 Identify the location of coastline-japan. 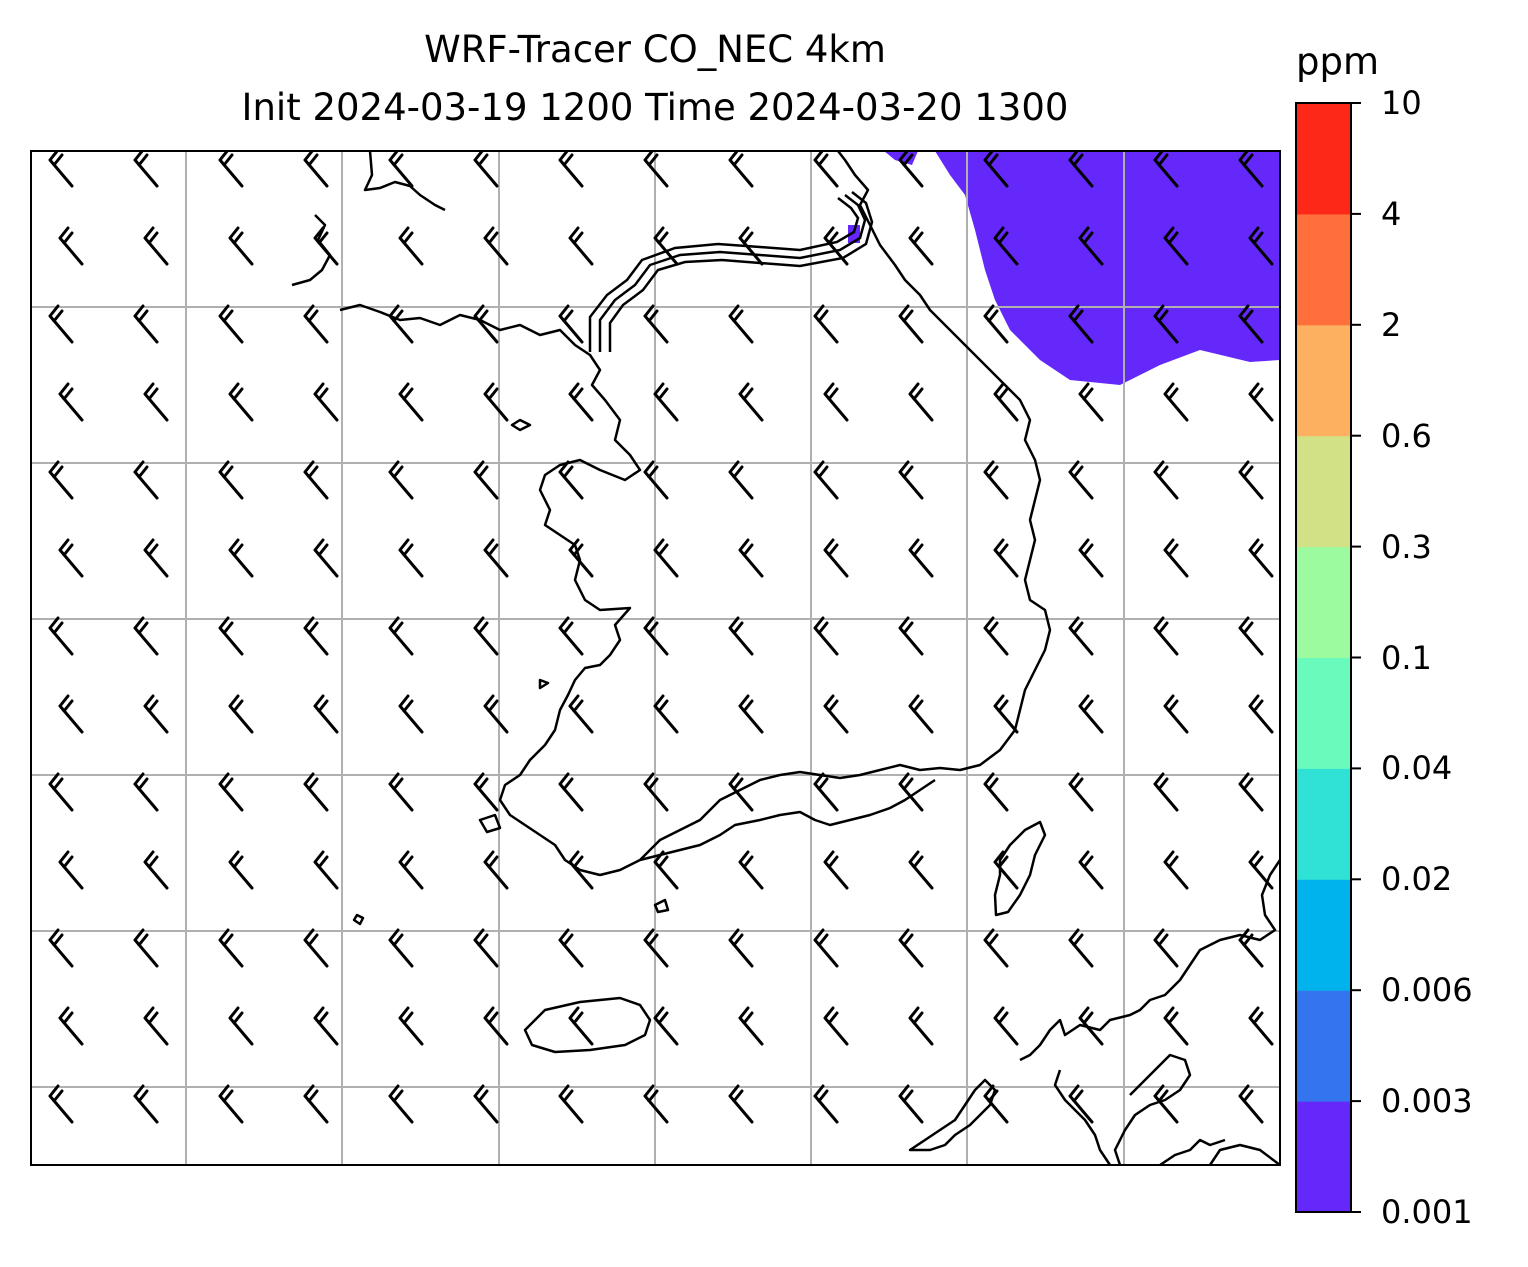
(1149, 960).